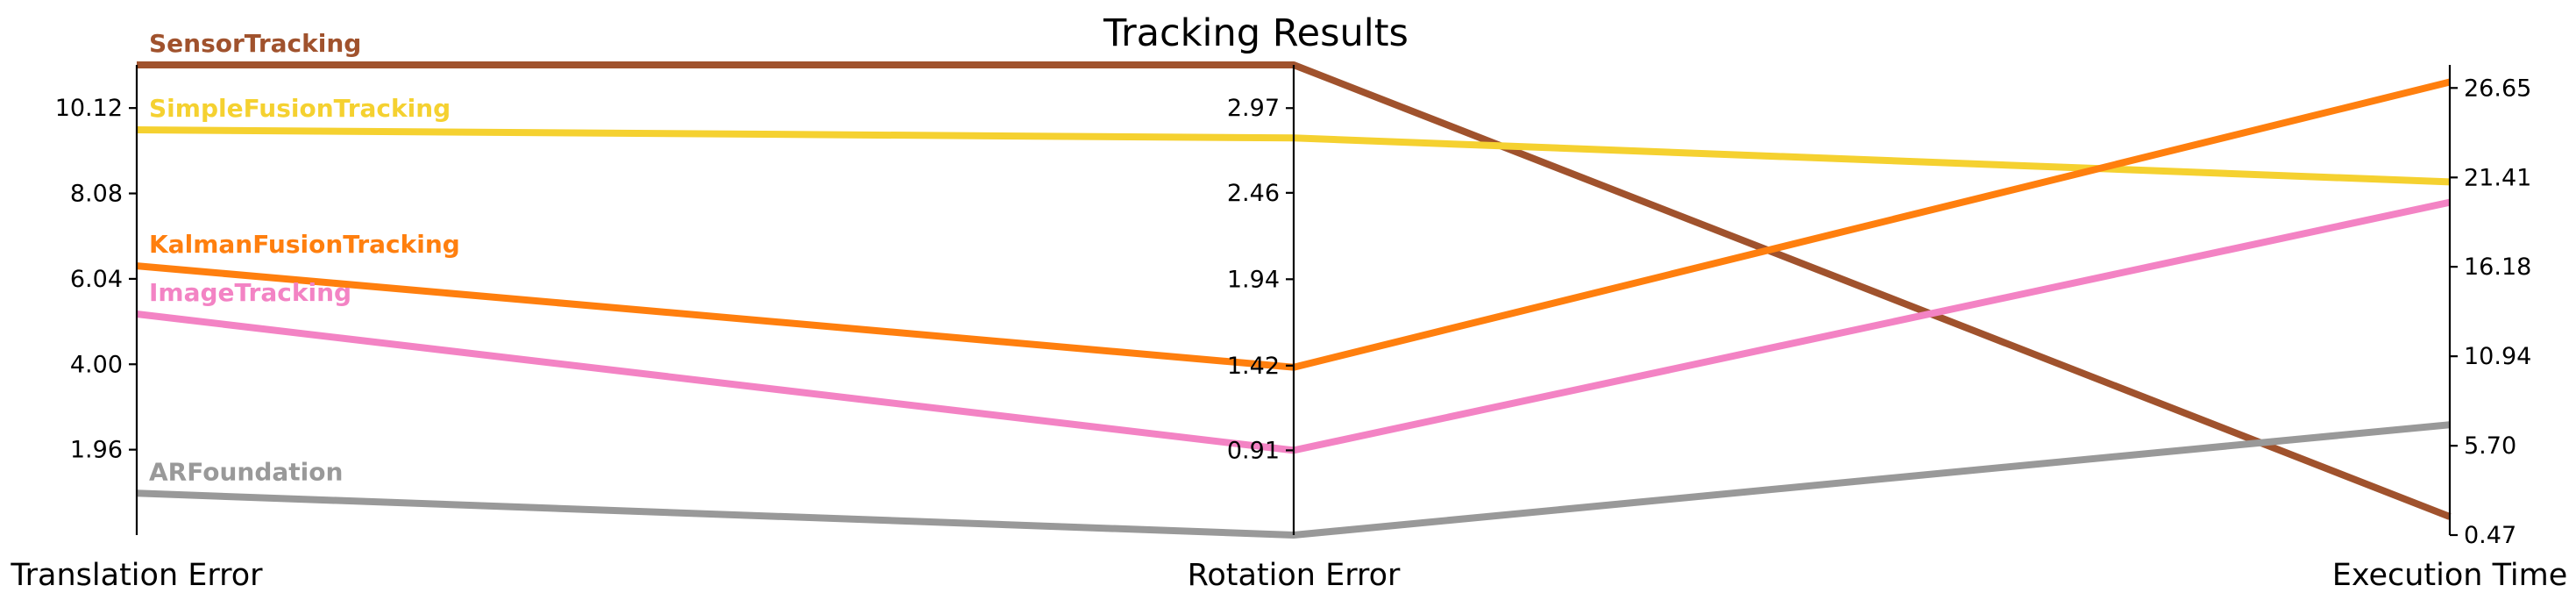 The height and width of the screenshot is (607, 2576). What do you see at coordinates (2497, 88) in the screenshot?
I see `tick-label: 26.65` at bounding box center [2497, 88].